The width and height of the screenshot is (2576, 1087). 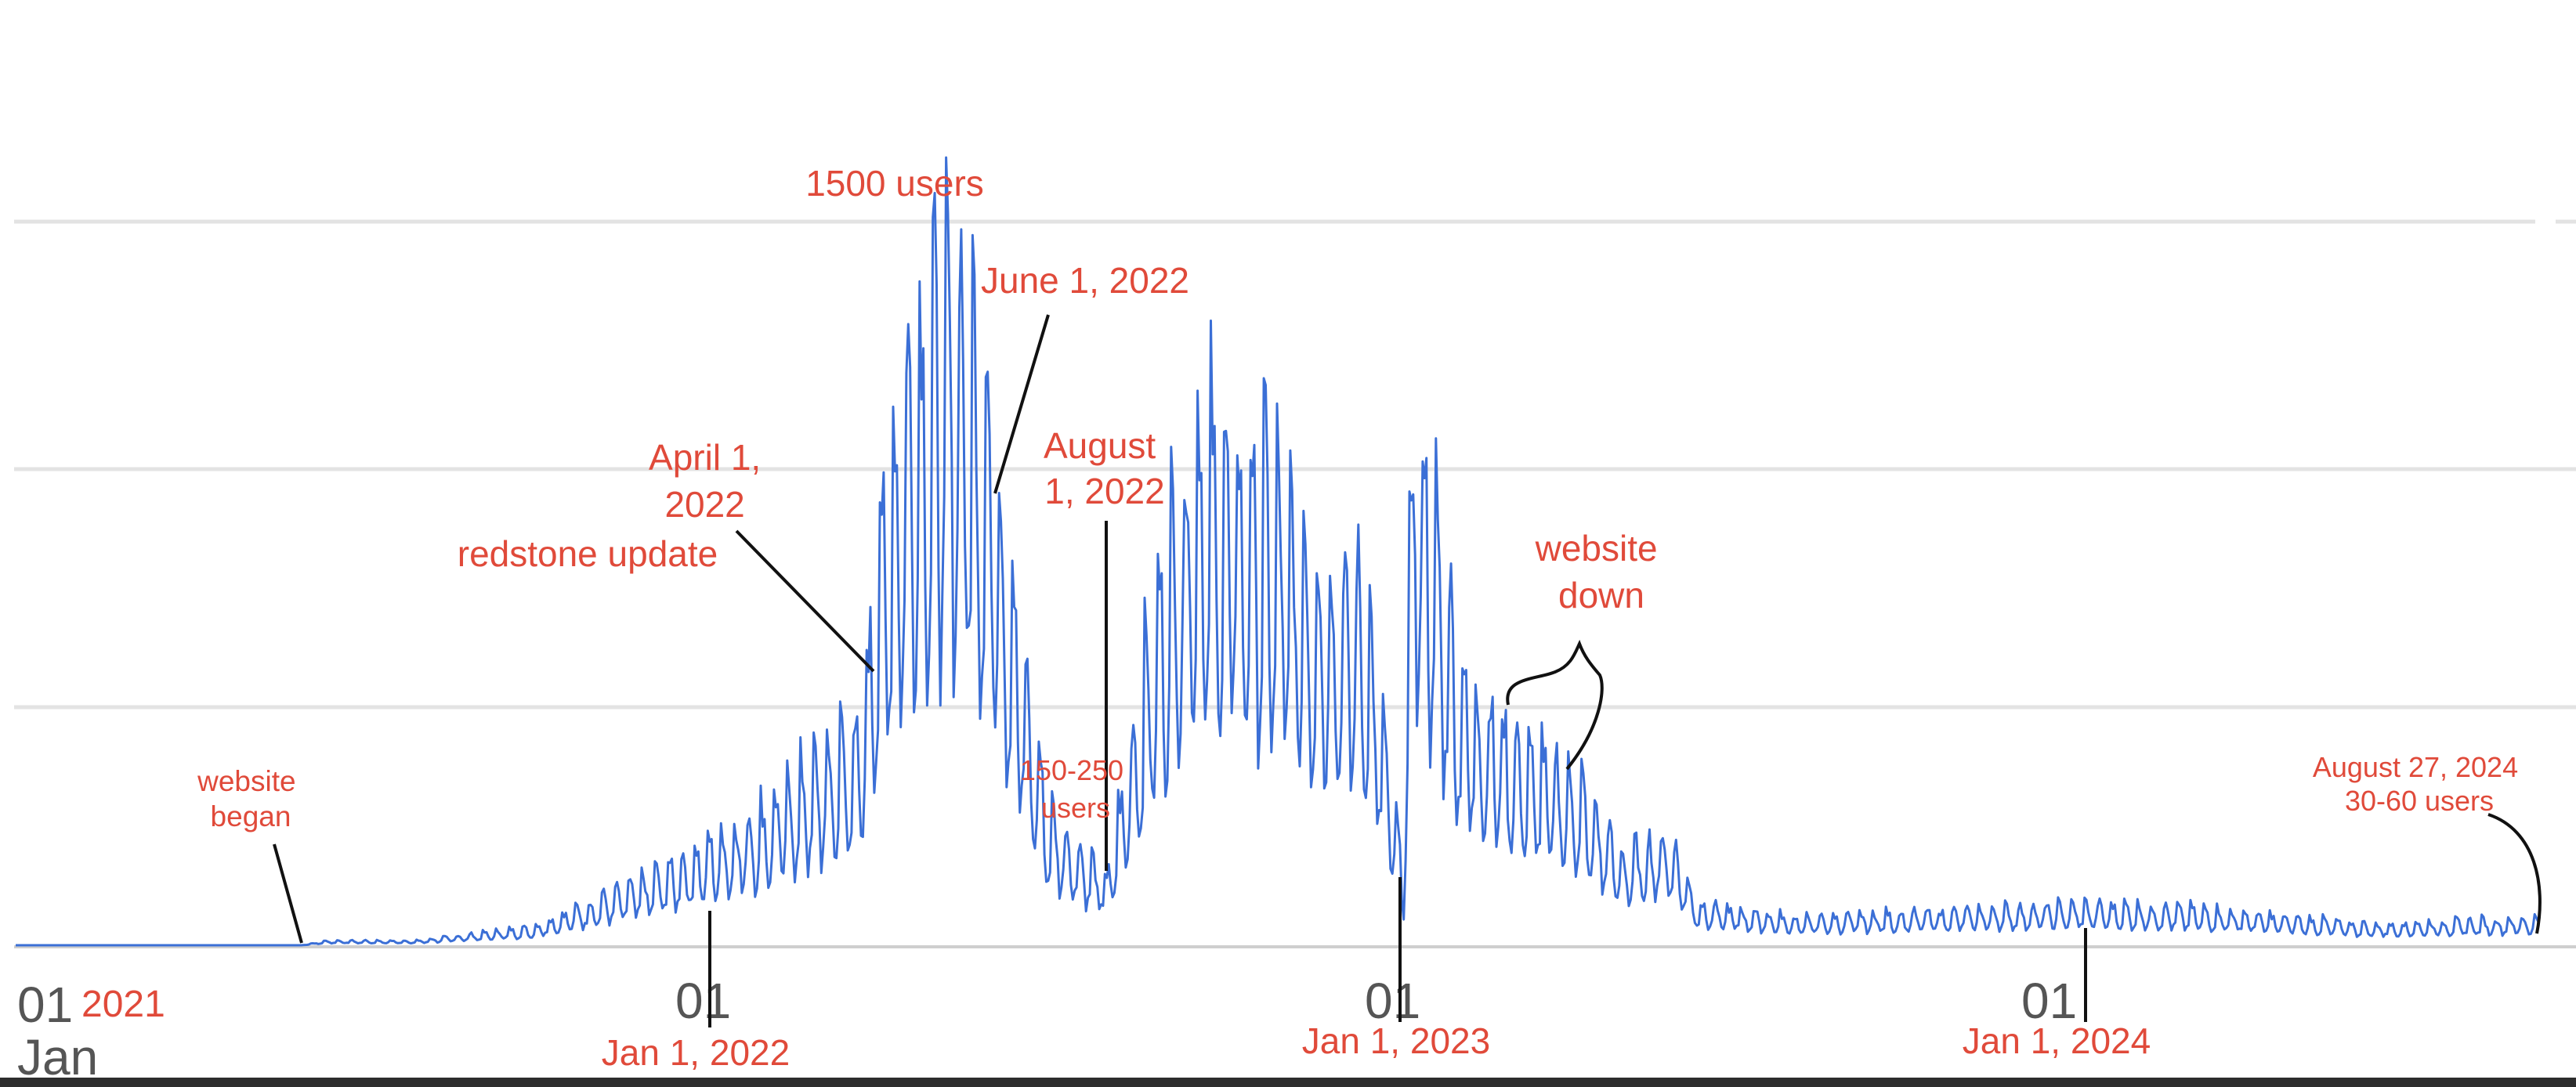 I want to click on annotation-august-2022: August 1, 2022, so click(x=1105, y=468).